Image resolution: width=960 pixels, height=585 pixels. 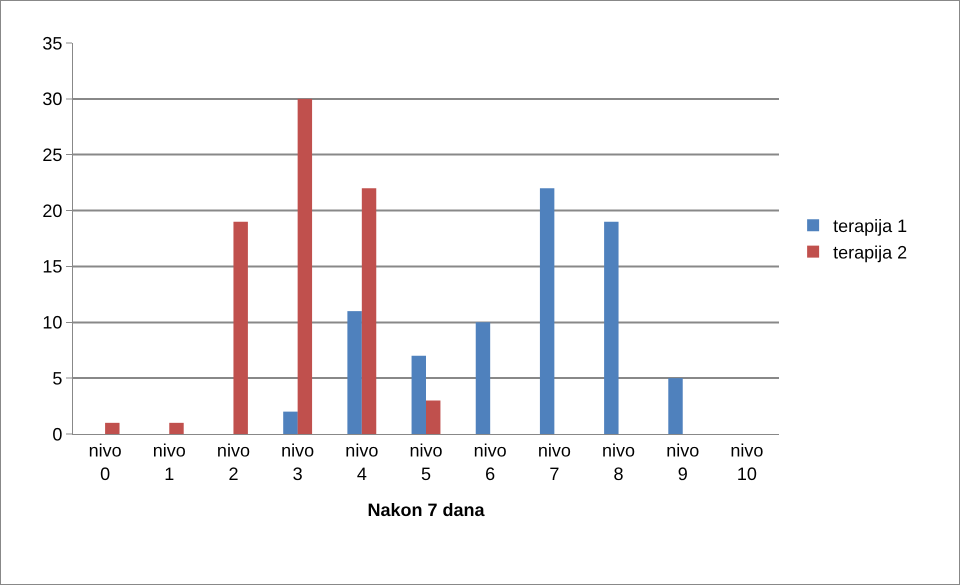 What do you see at coordinates (870, 226) in the screenshot?
I see `legend-label: terapija 1` at bounding box center [870, 226].